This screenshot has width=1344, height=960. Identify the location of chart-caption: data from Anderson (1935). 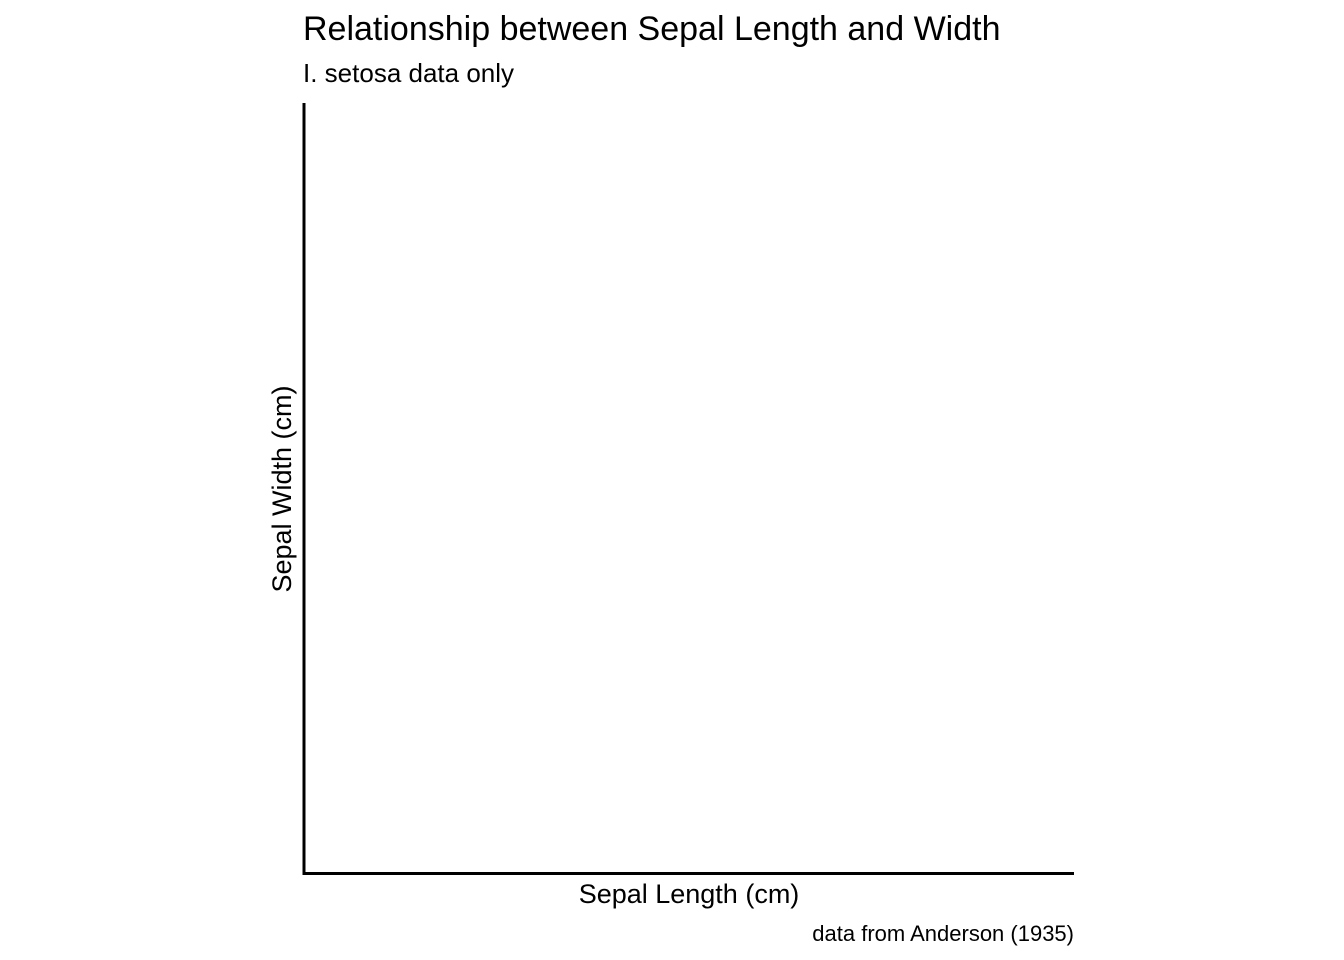
(943, 933).